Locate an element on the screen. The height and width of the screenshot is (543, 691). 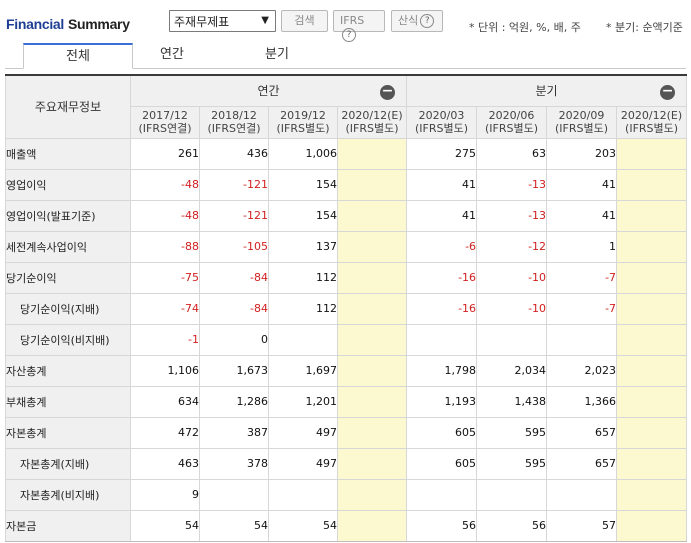
ifrs-button: IFRS? is located at coordinates (359, 26).